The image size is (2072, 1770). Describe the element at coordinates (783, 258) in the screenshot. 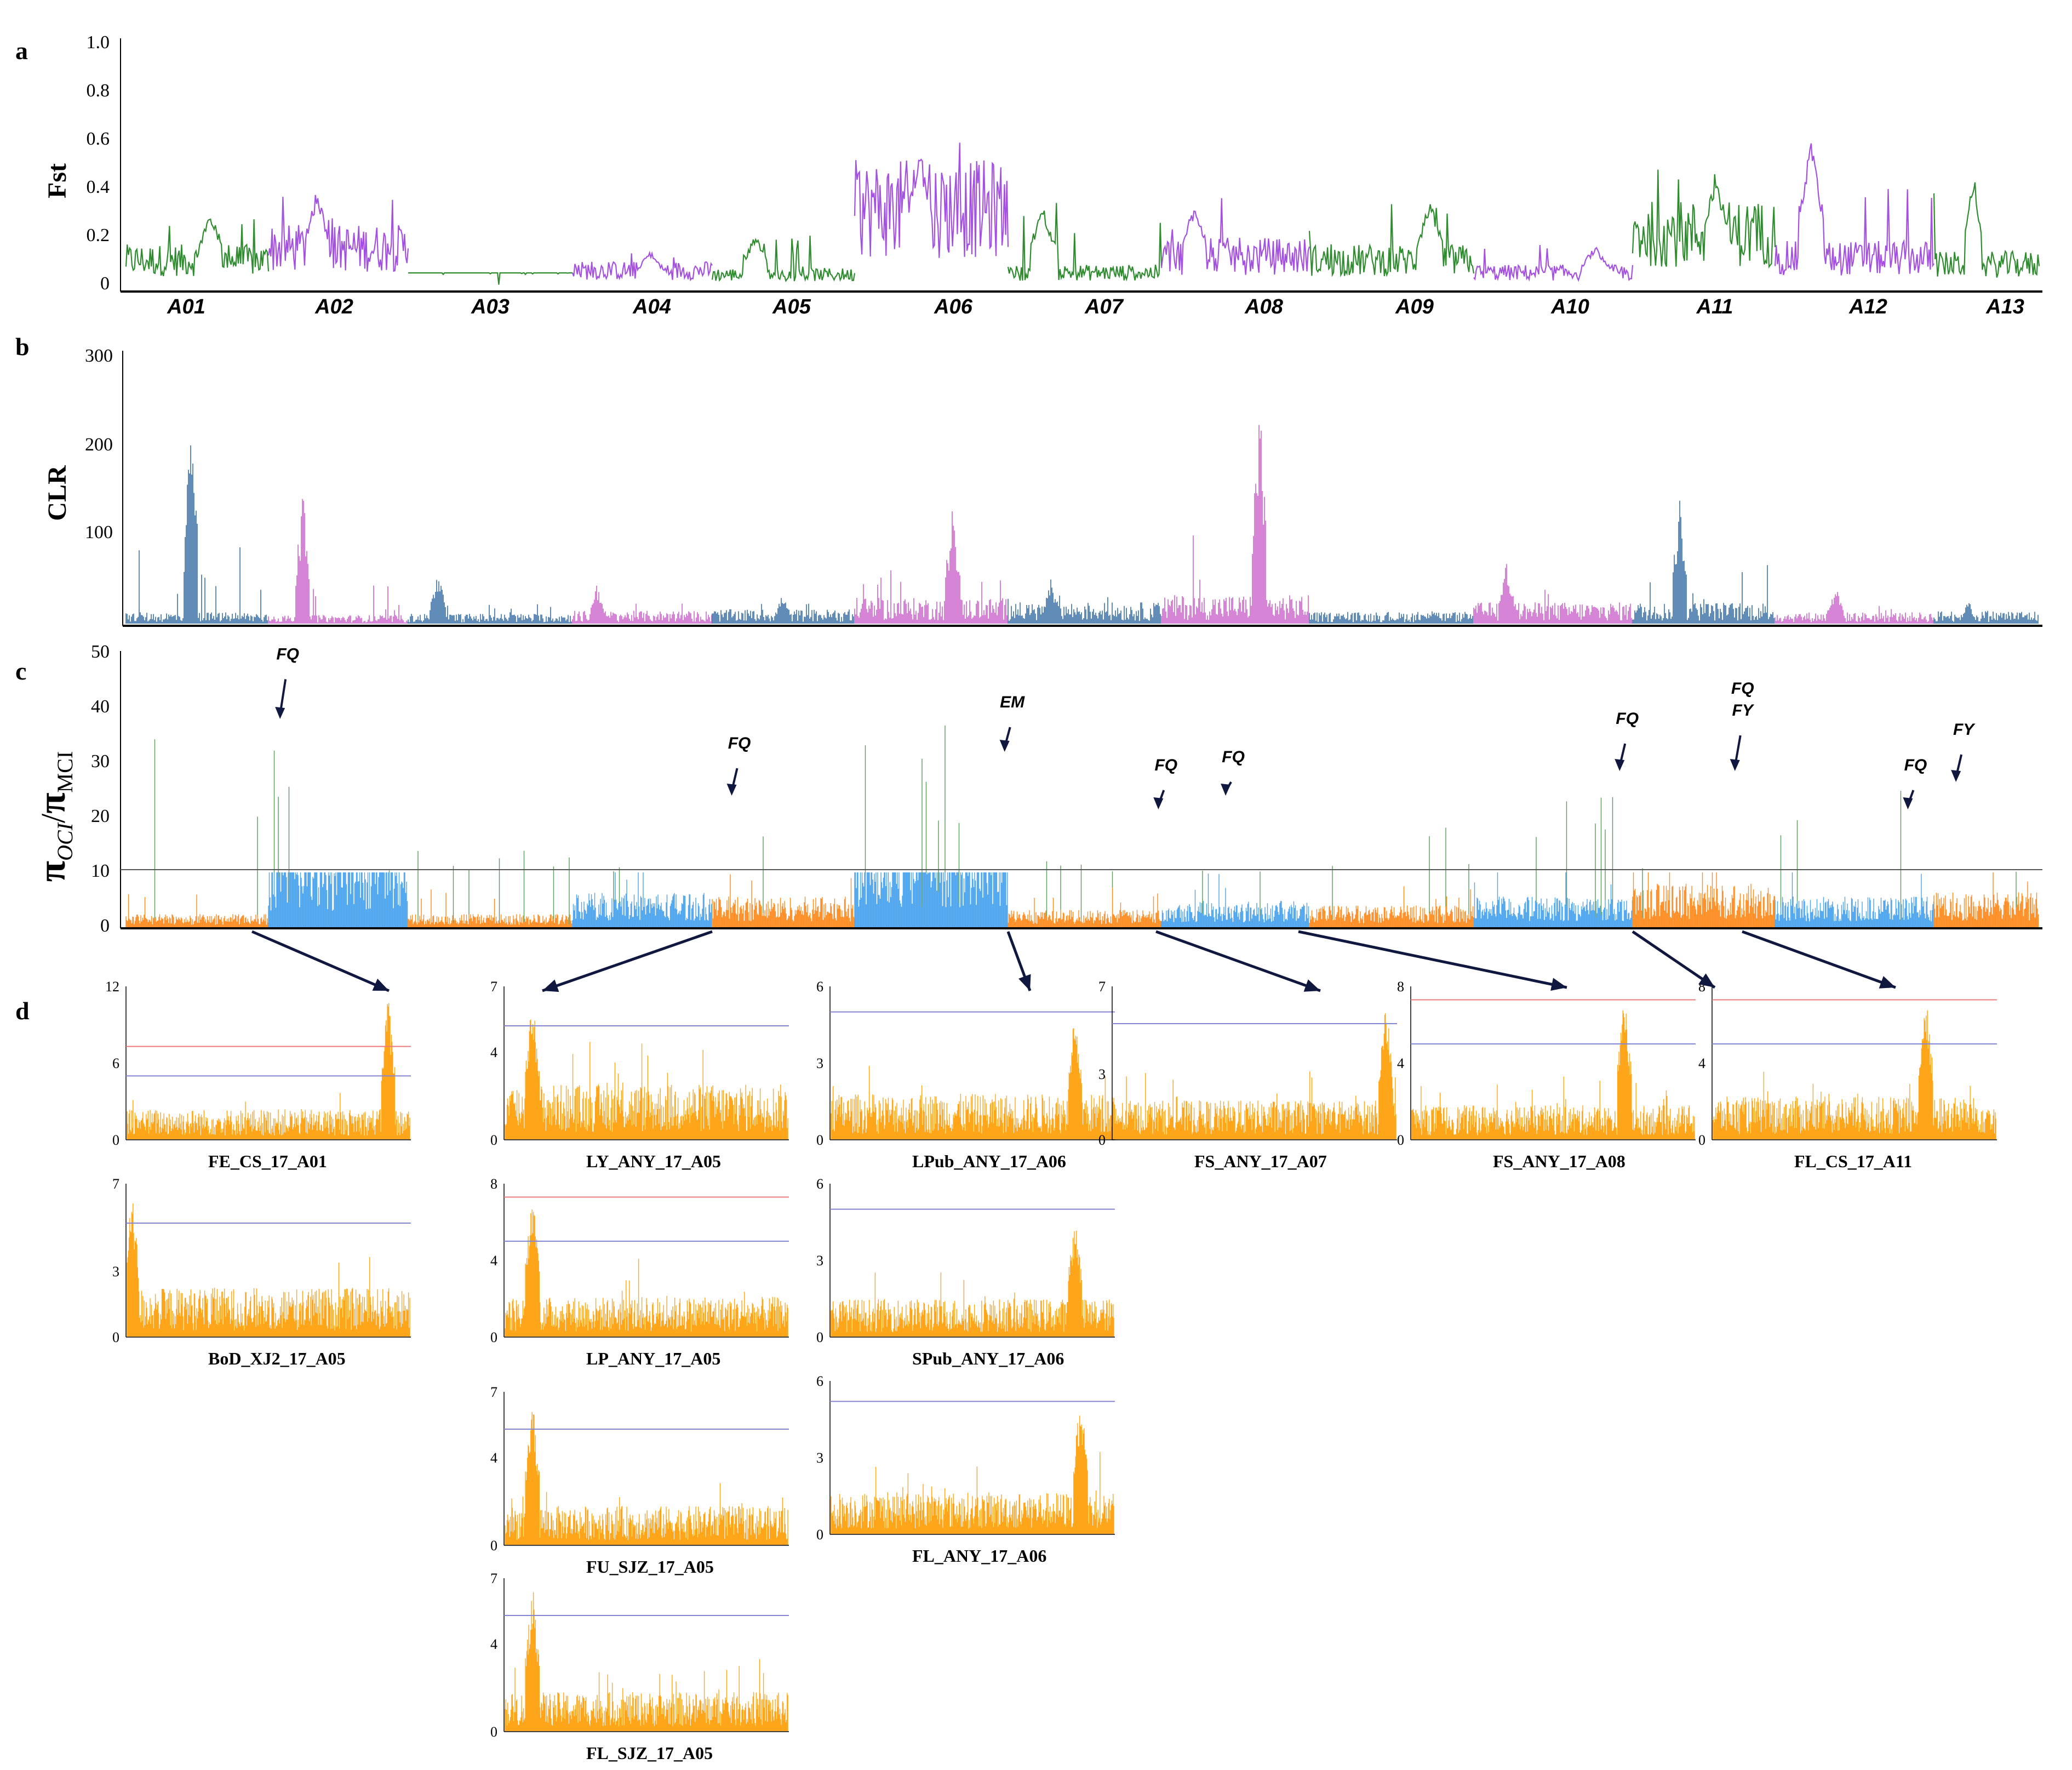

I see `fst-line-A05` at that location.